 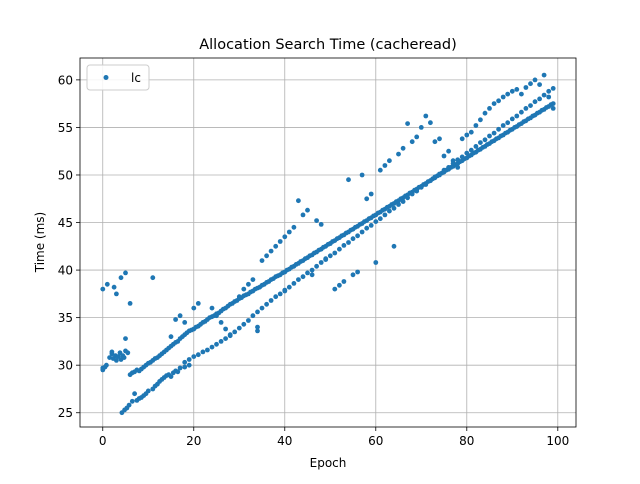 What do you see at coordinates (328, 45) in the screenshot?
I see `chart-title: Allocation Search Time (cacheread)` at bounding box center [328, 45].